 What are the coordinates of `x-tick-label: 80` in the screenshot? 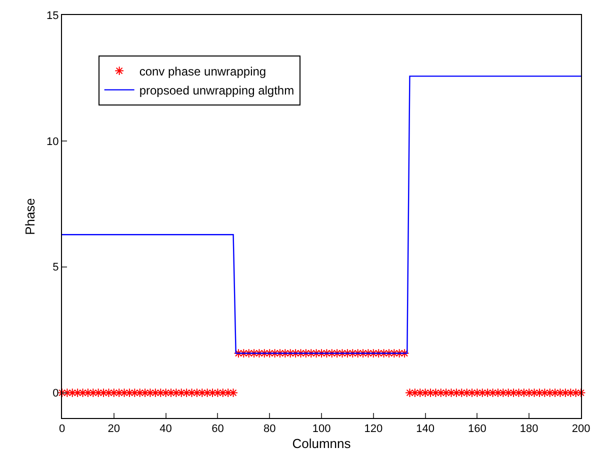 It's located at (269, 429).